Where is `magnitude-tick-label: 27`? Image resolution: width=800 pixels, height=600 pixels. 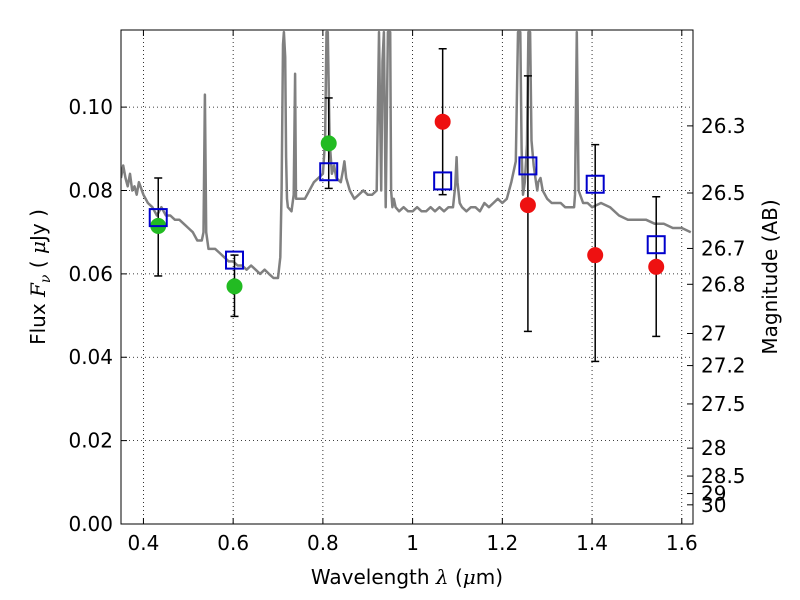
magnitude-tick-label: 27 is located at coordinates (713, 333).